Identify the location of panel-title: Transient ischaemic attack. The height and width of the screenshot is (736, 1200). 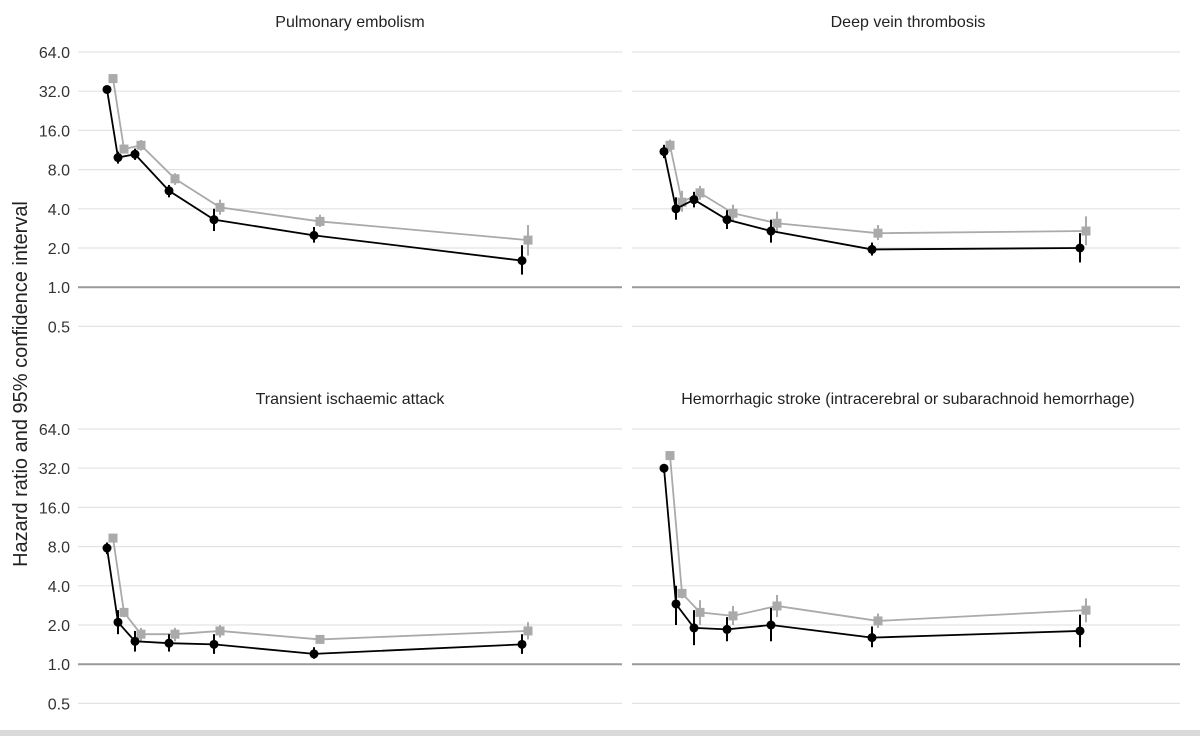
(351, 399).